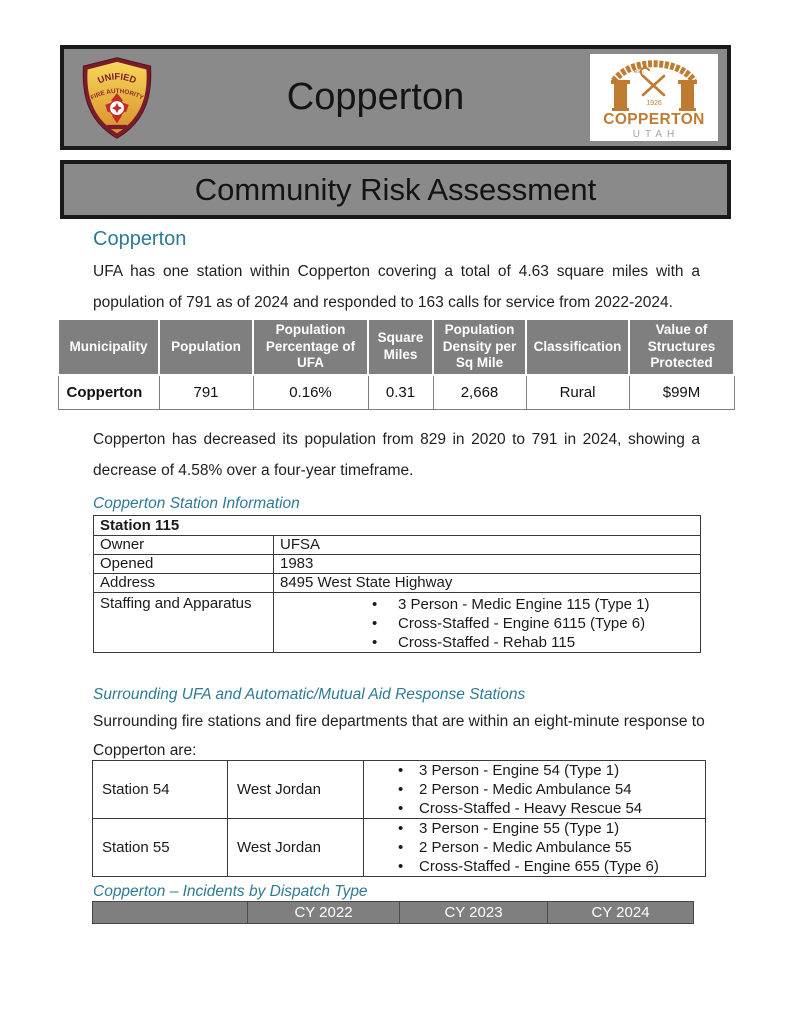 This screenshot has height=1024, width=791. Describe the element at coordinates (295, 789) in the screenshot. I see `station-54-city: West Jordan` at that location.